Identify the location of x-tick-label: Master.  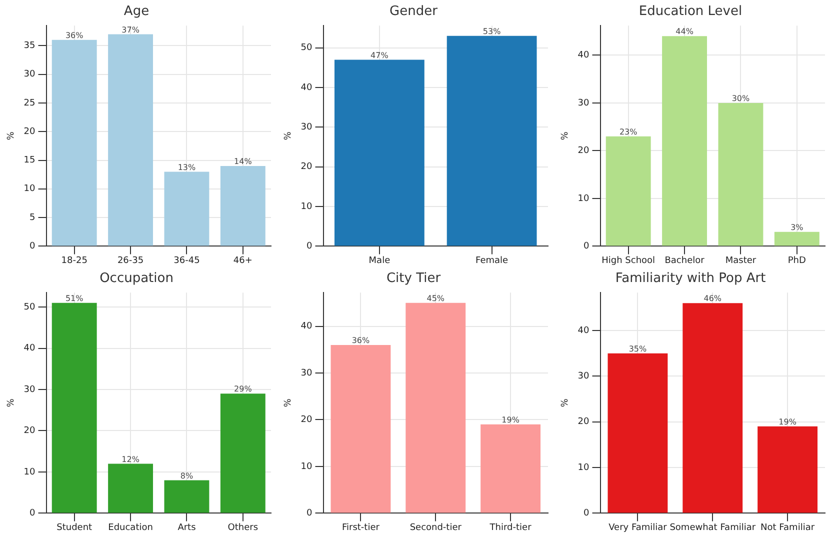
(740, 261).